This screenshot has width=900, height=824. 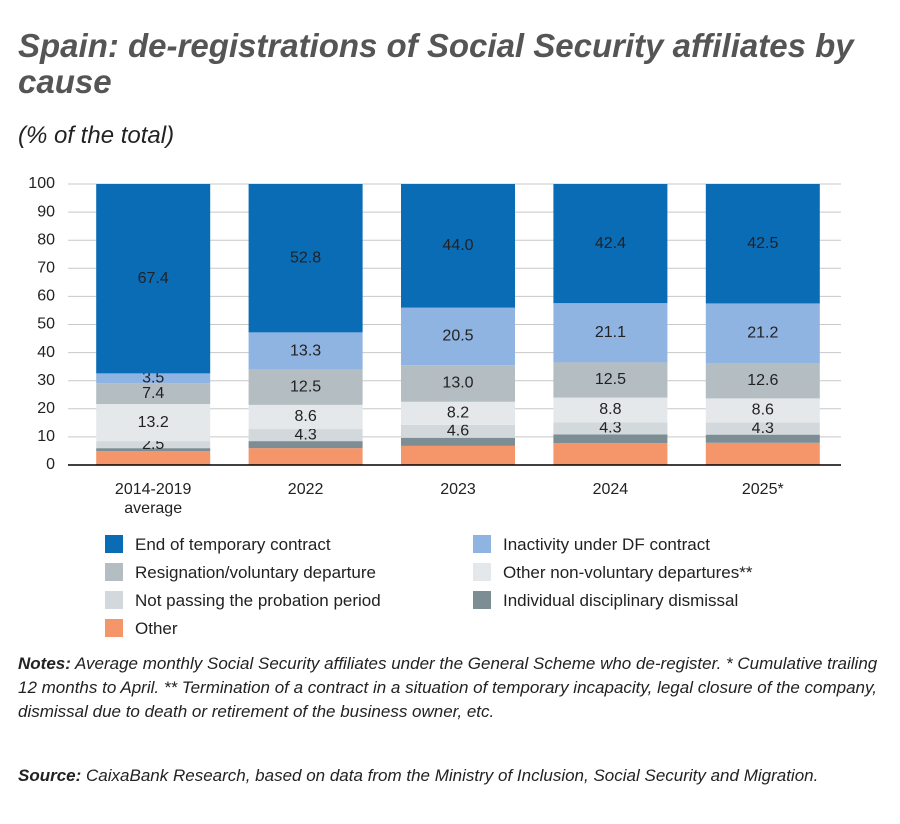 I want to click on data-label: 42.5, so click(x=762, y=243).